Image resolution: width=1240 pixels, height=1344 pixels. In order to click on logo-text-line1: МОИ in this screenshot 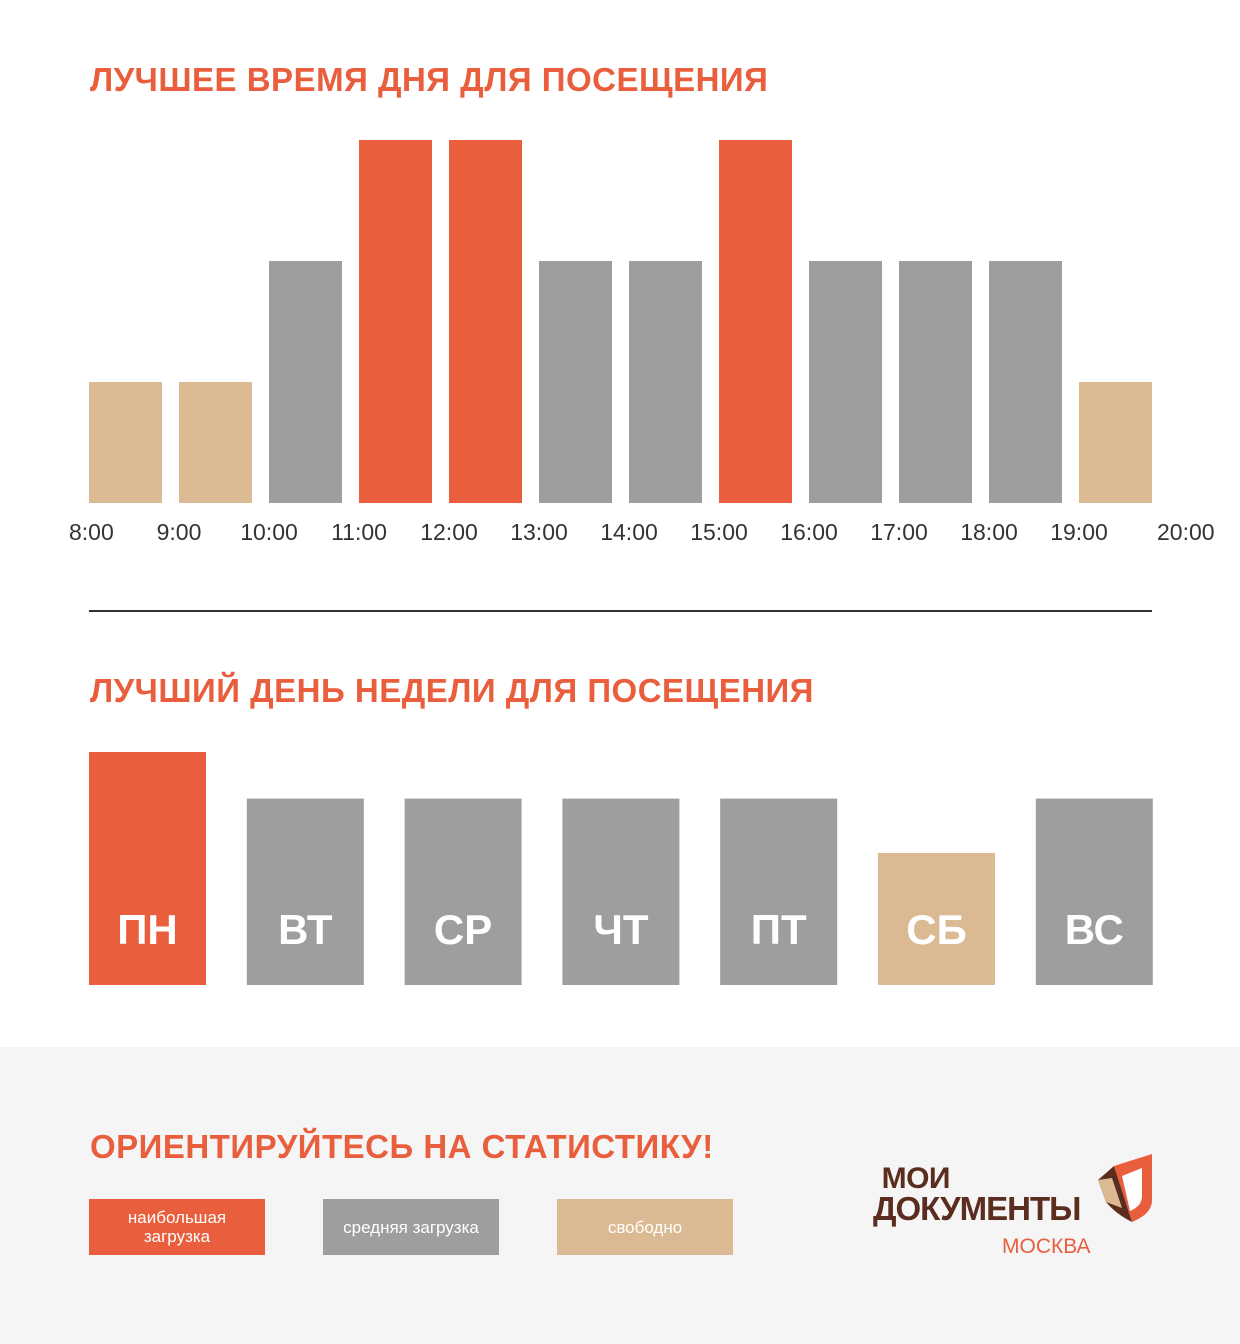, I will do `click(916, 1178)`.